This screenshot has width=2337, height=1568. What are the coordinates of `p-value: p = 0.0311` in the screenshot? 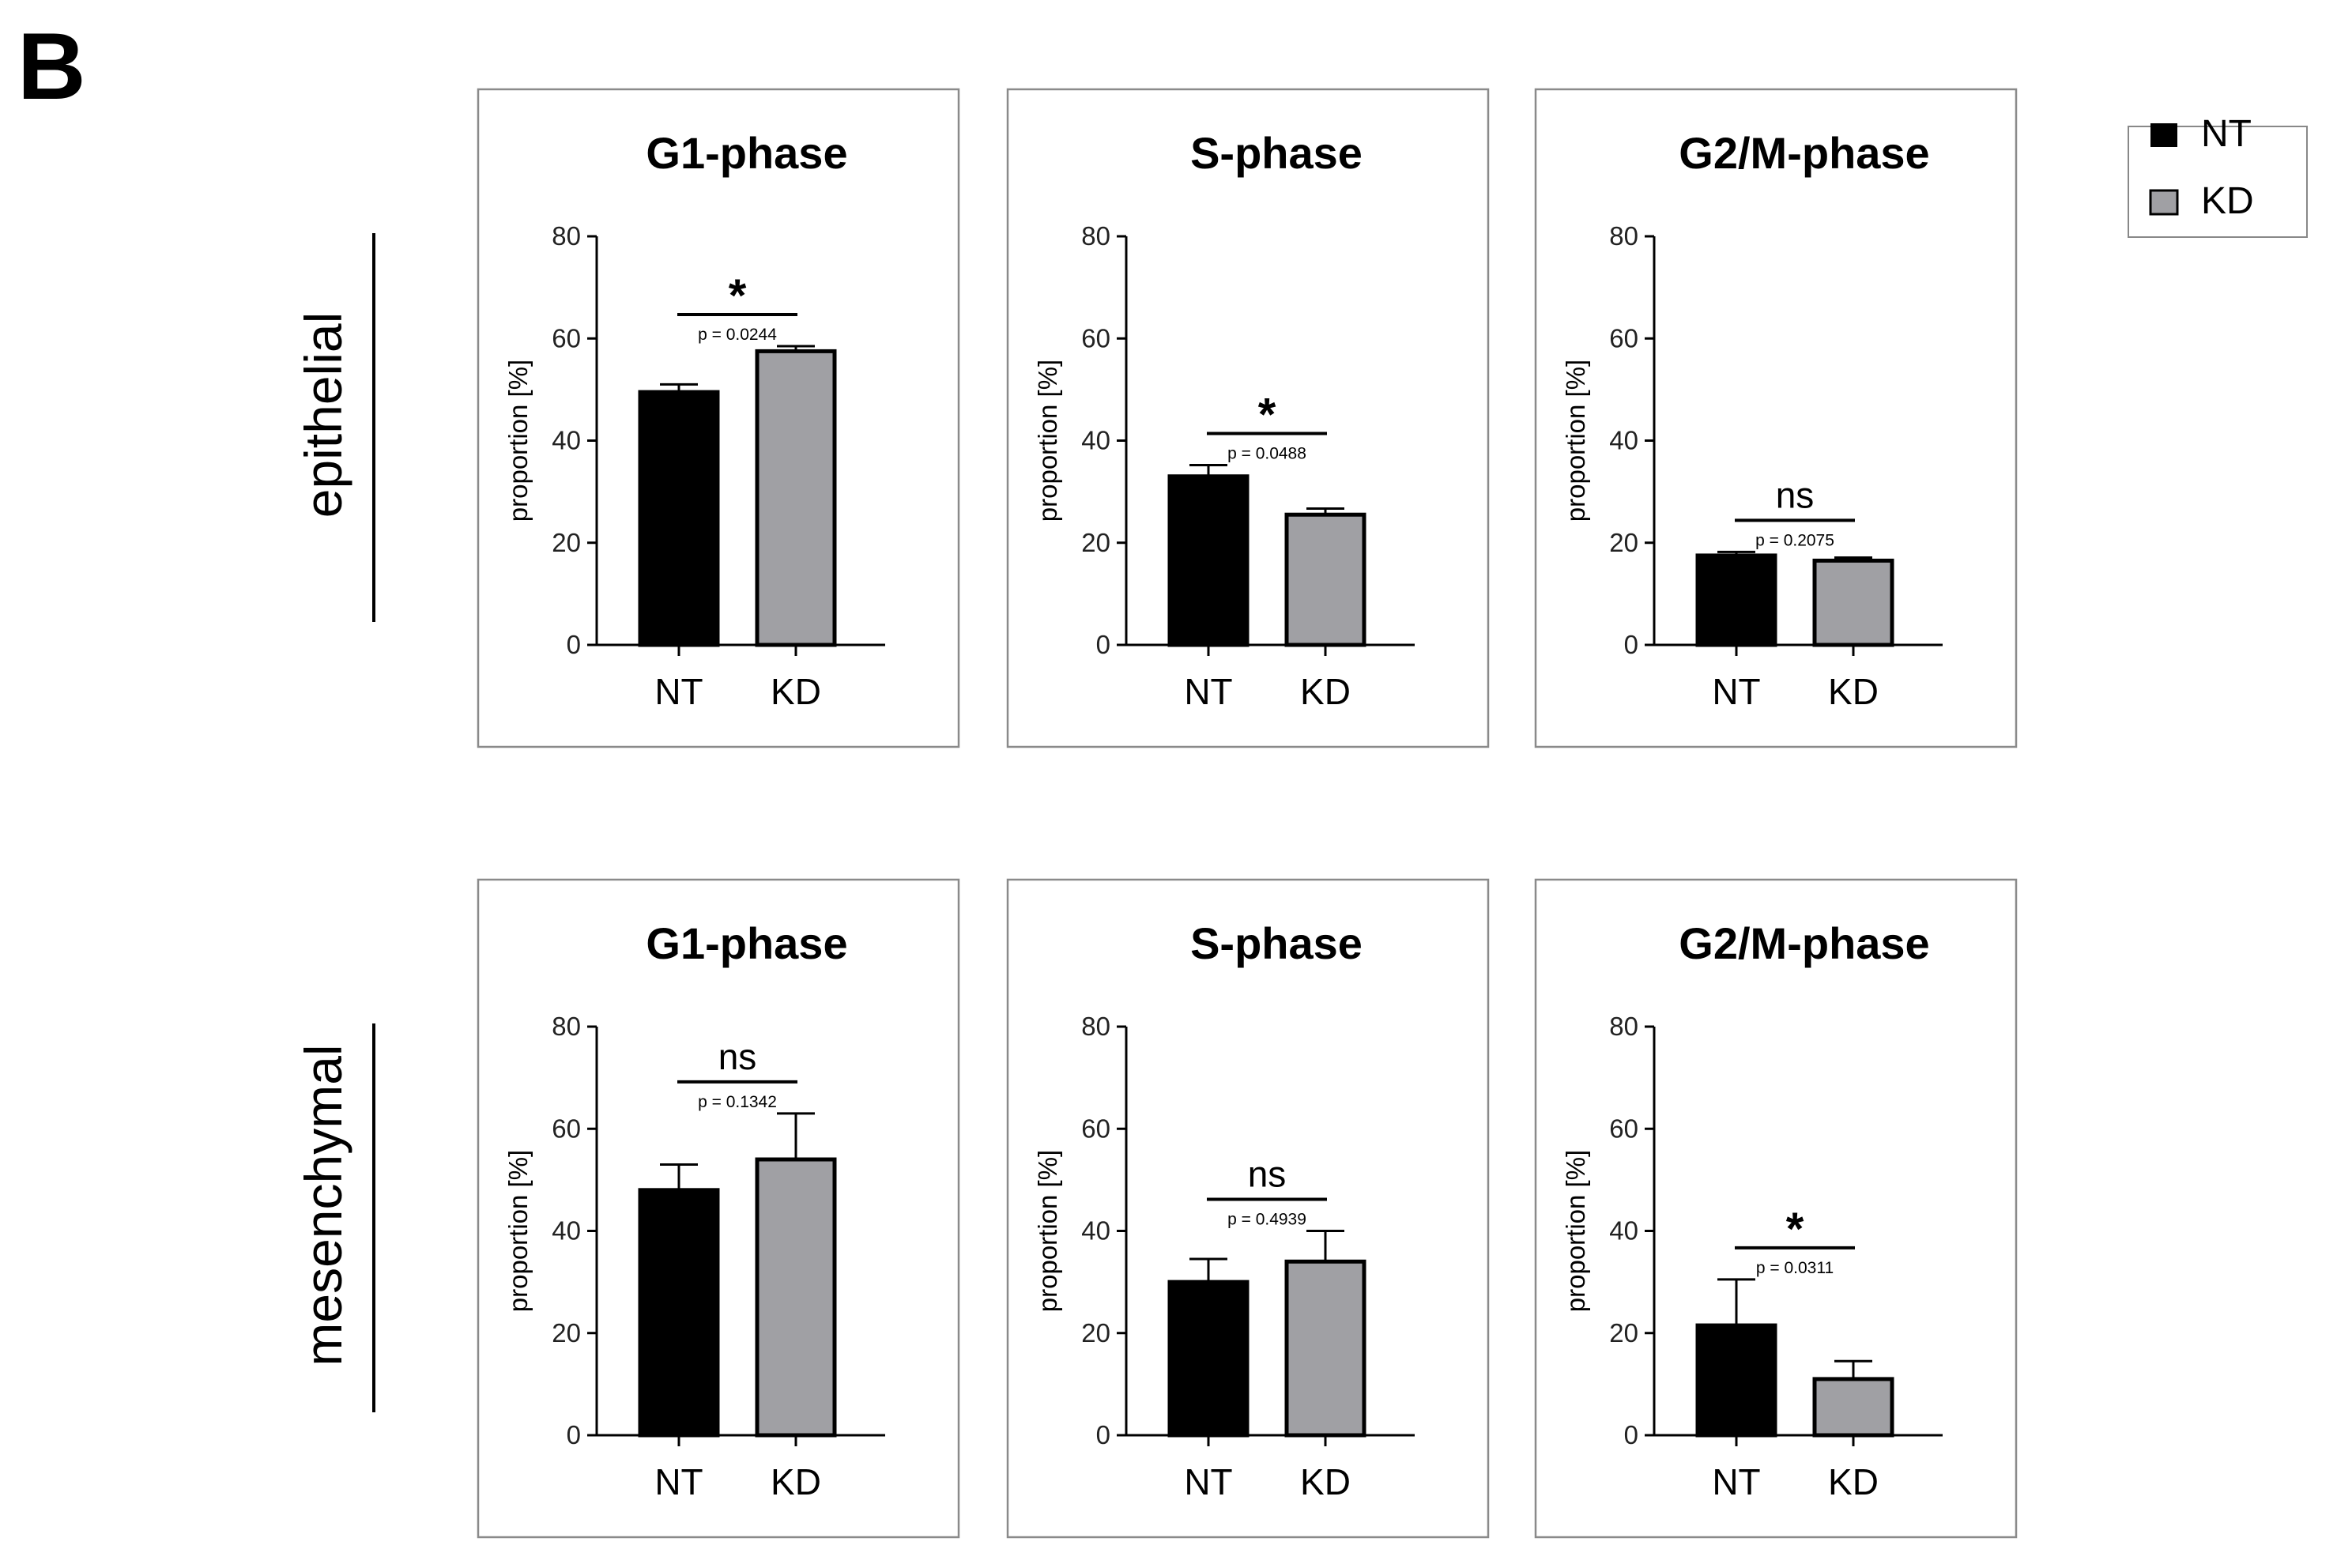 It's located at (1795, 1268).